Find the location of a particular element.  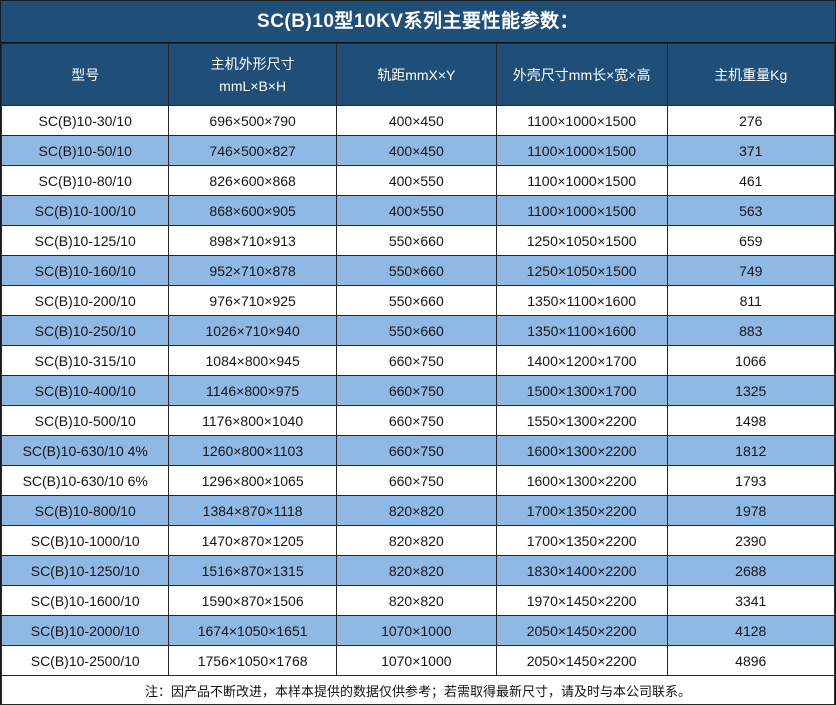

cell-weight: 1066 is located at coordinates (751, 360).